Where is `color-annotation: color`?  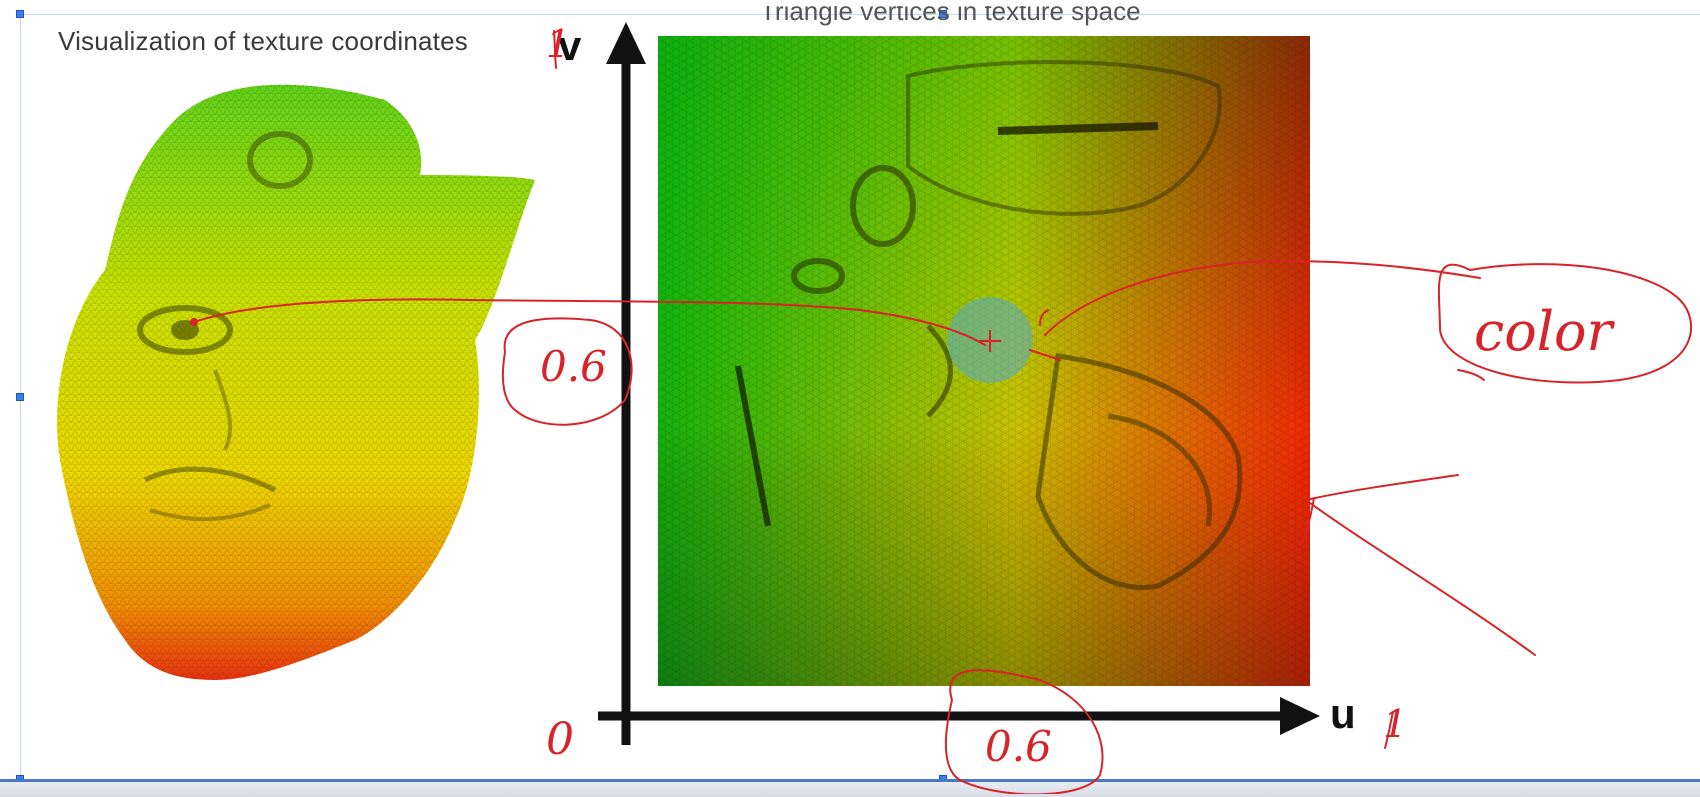 color-annotation: color is located at coordinates (1543, 331).